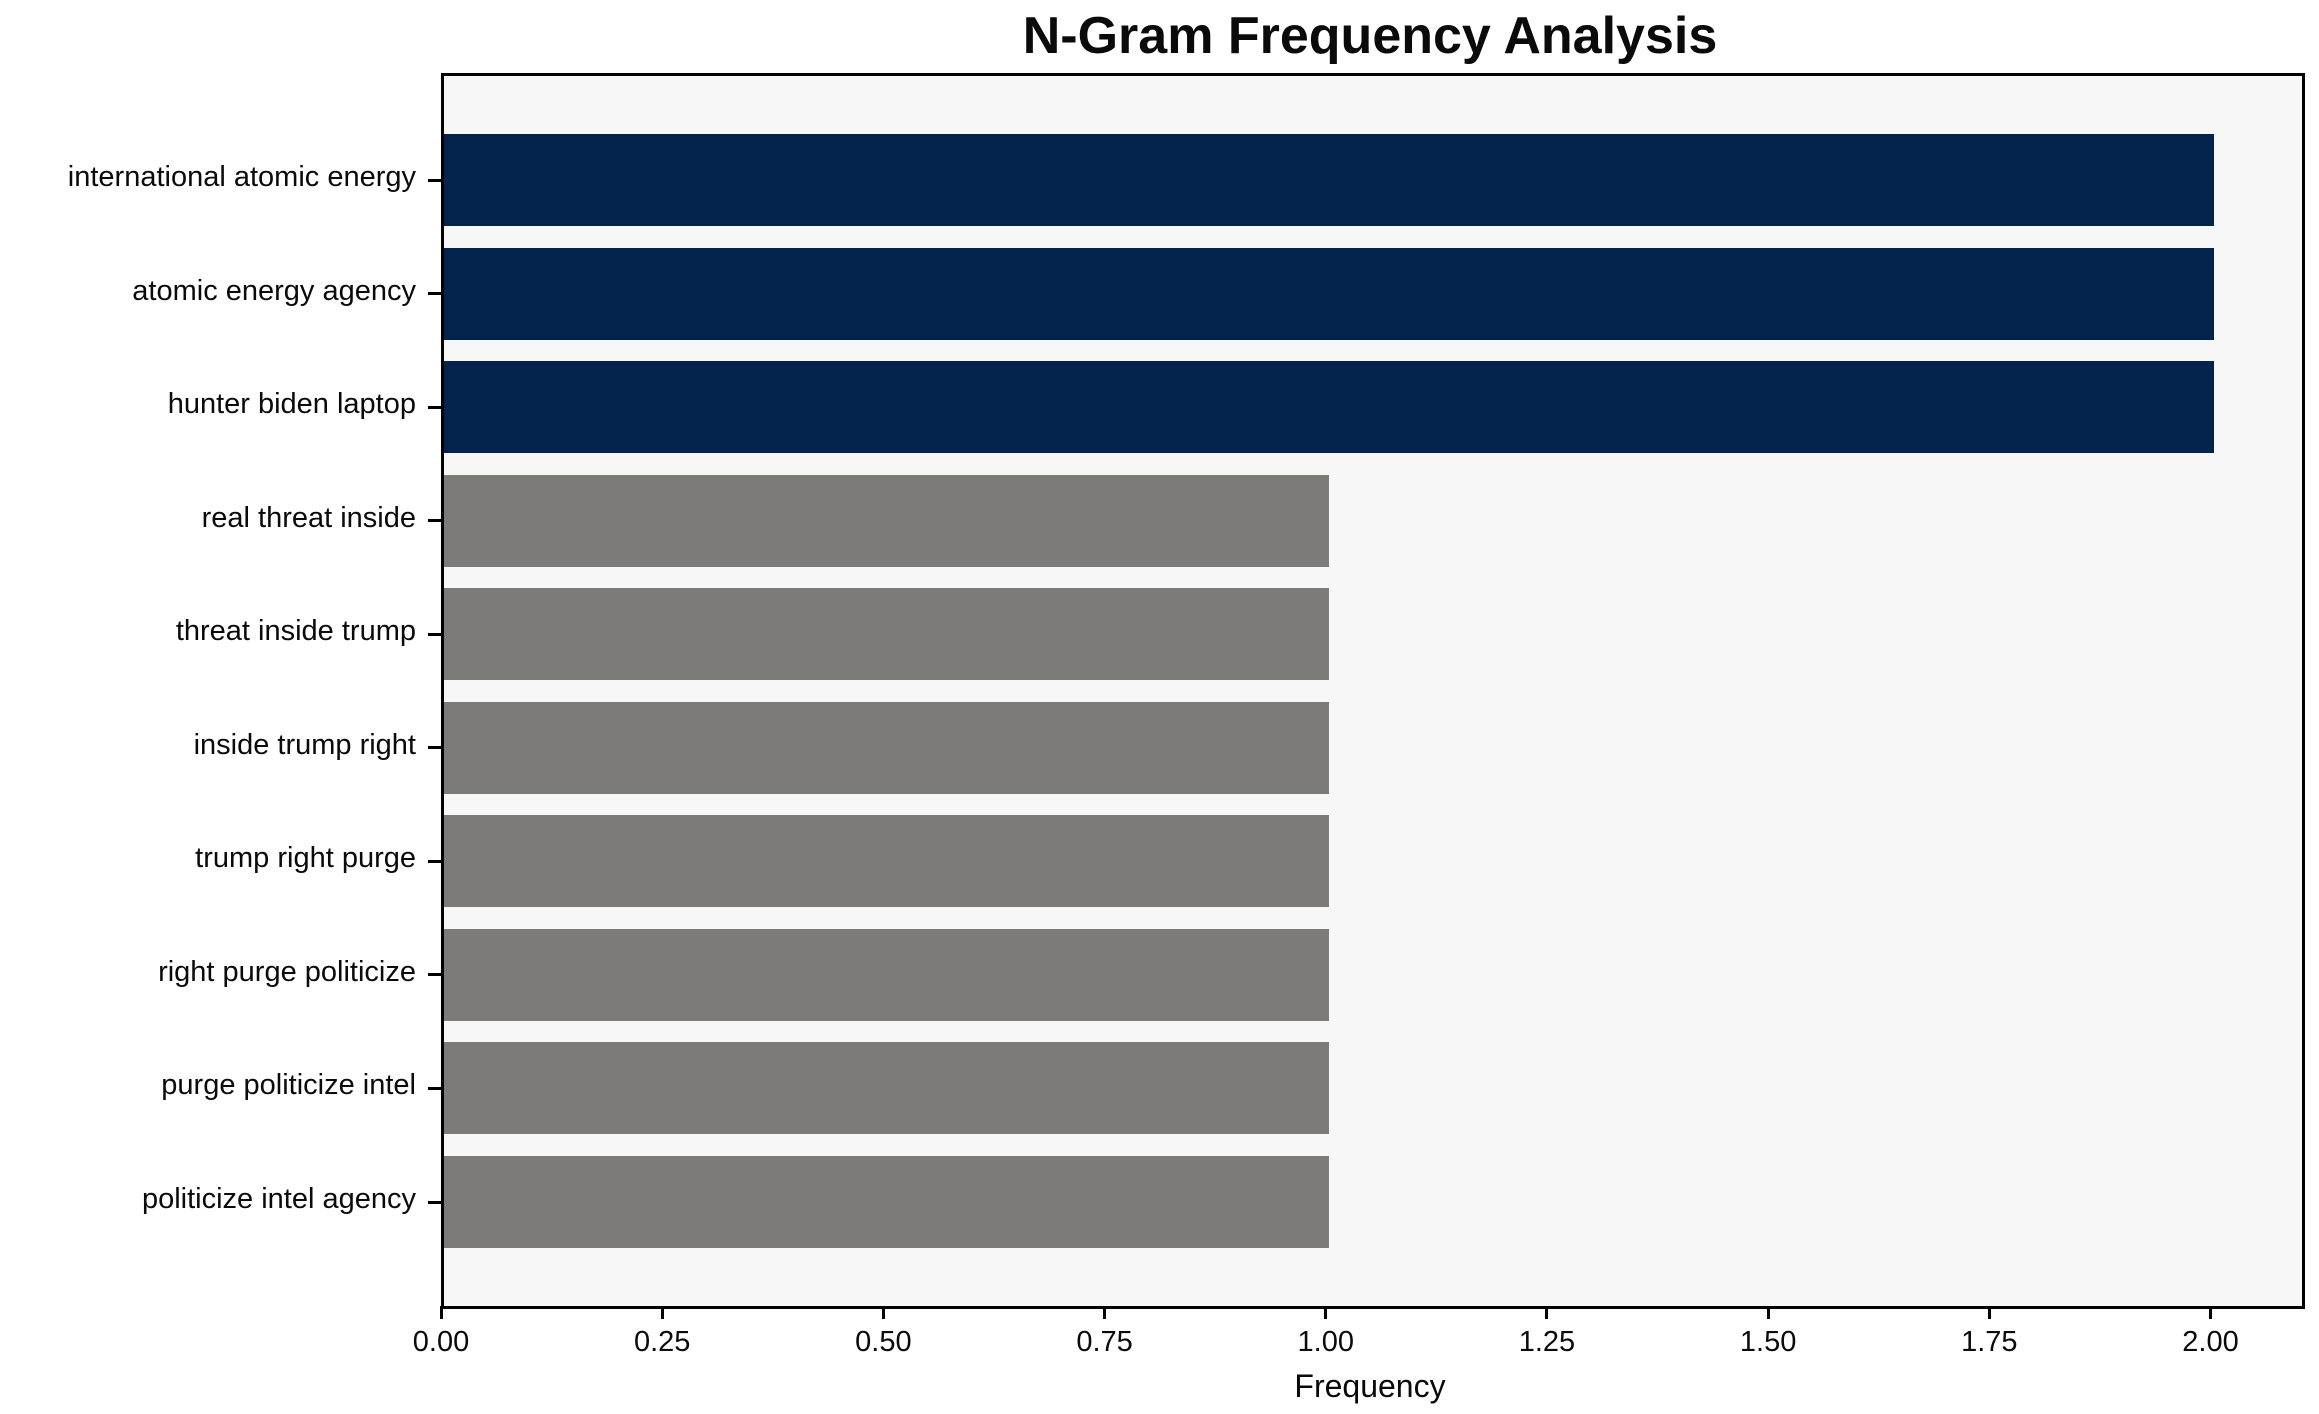  What do you see at coordinates (305, 858) in the screenshot?
I see `y-tick-label: trump right purge` at bounding box center [305, 858].